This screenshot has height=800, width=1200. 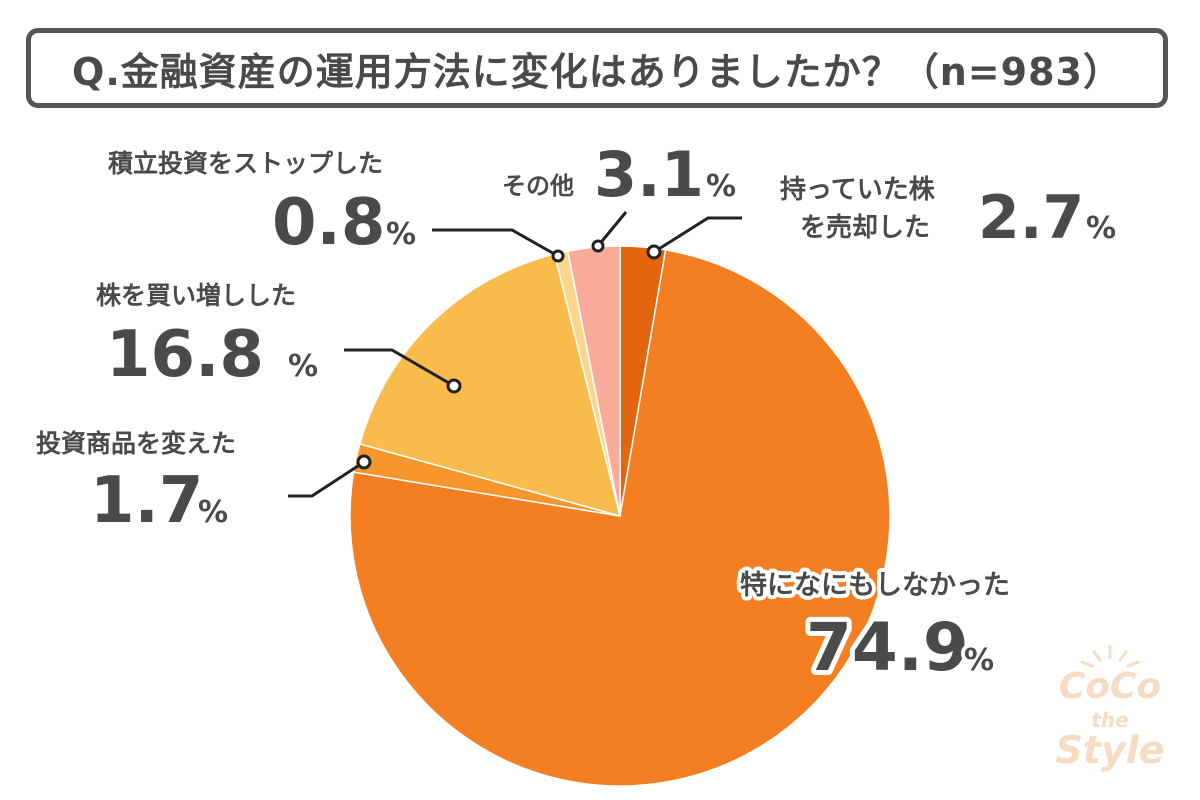 I want to click on label-nothing-name: 特になにもしなかった, so click(x=875, y=585).